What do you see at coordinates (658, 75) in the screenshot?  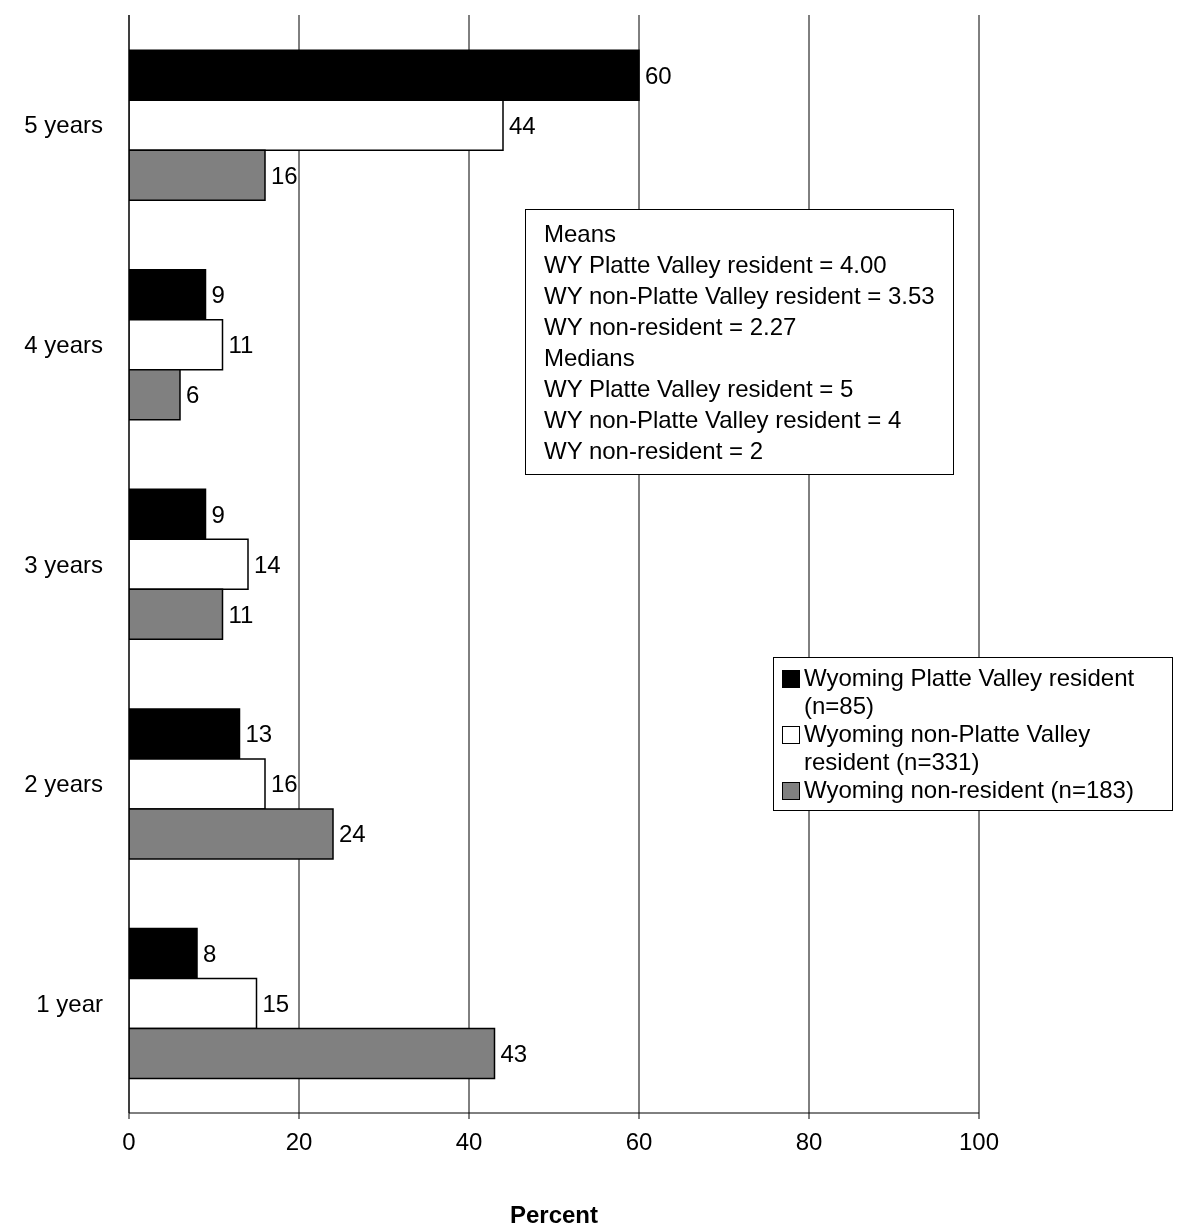 I see `data-label: 60` at bounding box center [658, 75].